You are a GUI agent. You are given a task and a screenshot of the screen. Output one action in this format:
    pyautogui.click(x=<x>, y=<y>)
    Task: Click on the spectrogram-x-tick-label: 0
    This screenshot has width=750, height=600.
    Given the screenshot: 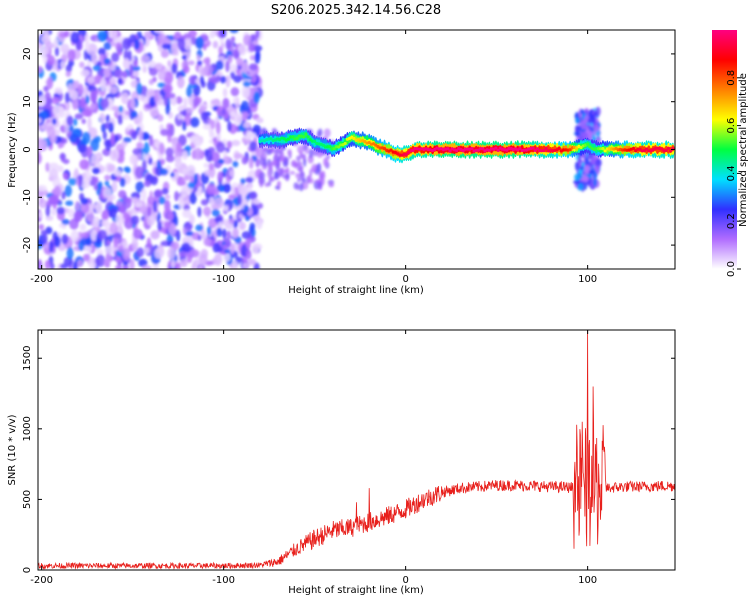 What is the action you would take?
    pyautogui.click(x=405, y=279)
    